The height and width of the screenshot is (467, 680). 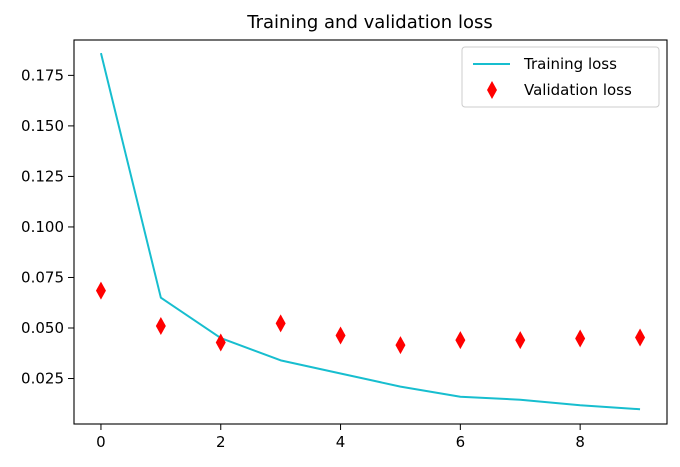 What do you see at coordinates (42, 328) in the screenshot?
I see `y-tick-label: 0.050` at bounding box center [42, 328].